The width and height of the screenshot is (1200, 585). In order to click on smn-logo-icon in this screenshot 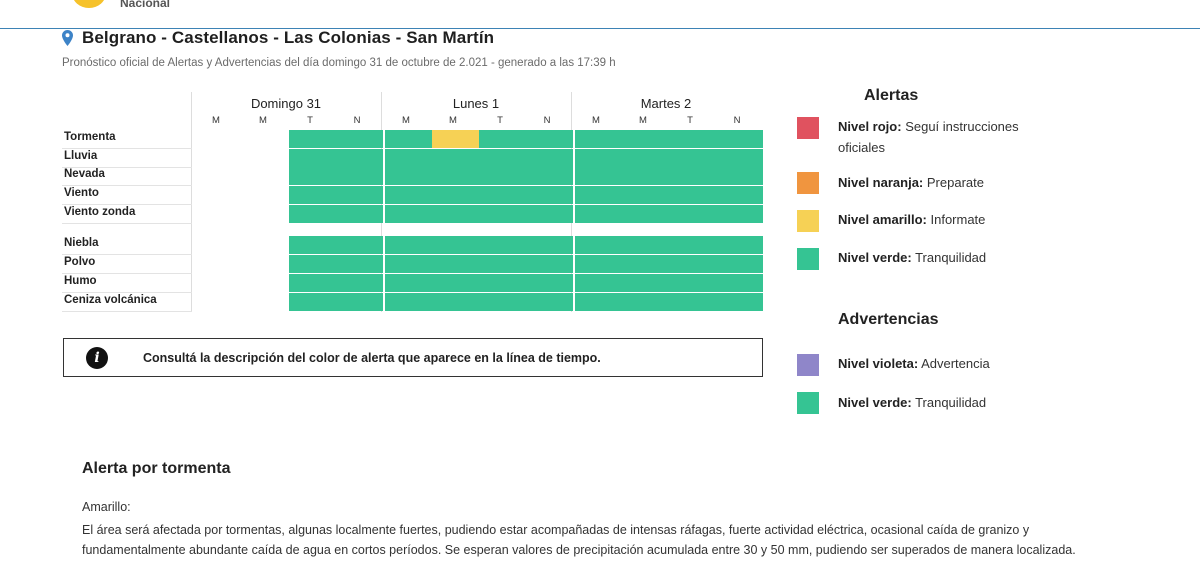, I will do `click(89, 4)`.